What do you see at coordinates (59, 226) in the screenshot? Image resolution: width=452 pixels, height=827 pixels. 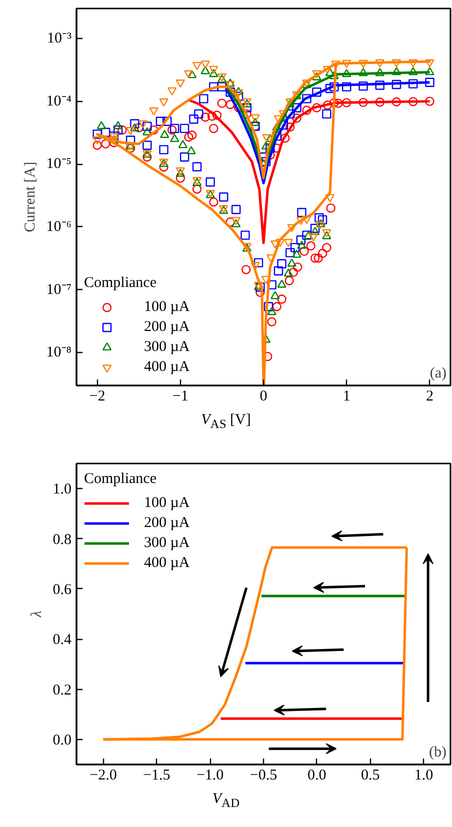 I see `y-tick-label: 10⁻⁶` at bounding box center [59, 226].